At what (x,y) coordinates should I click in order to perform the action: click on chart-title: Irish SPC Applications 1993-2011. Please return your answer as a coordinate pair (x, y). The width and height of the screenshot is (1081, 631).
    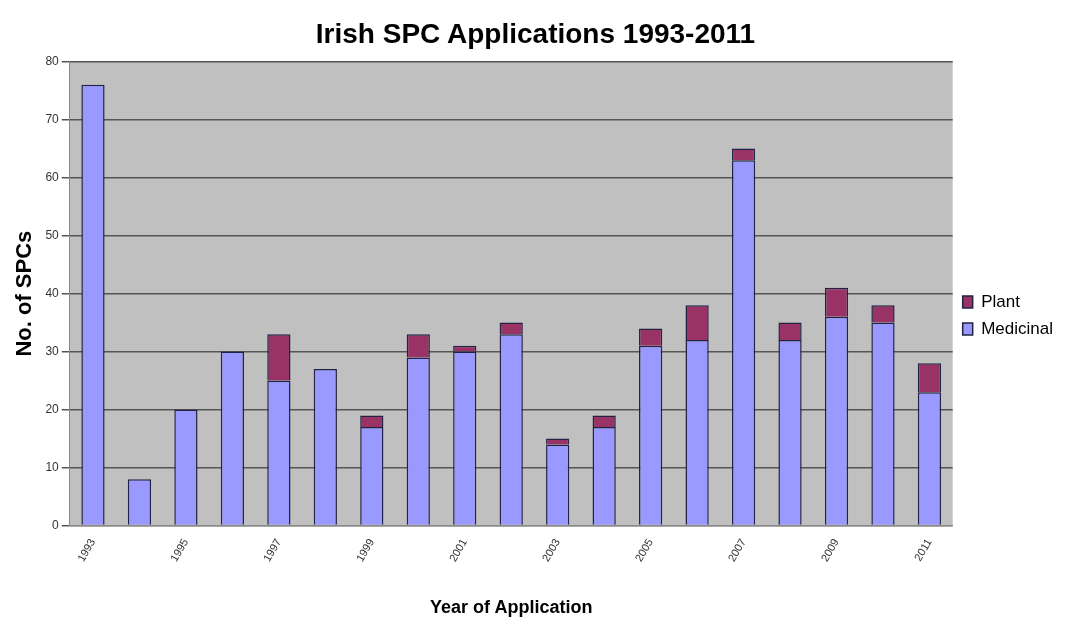
    Looking at the image, I should click on (535, 33).